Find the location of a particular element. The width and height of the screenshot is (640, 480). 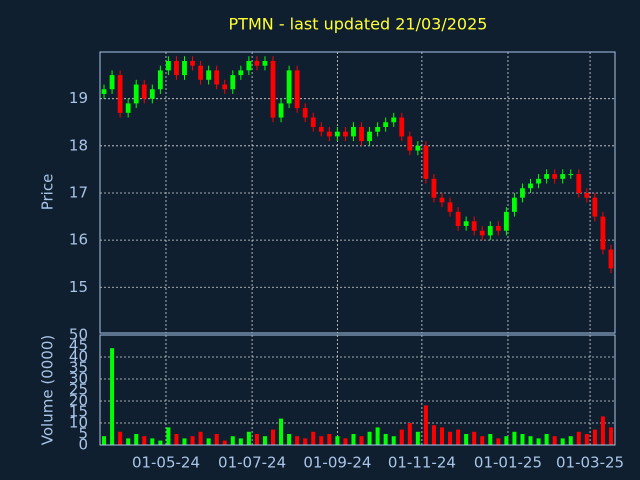

volume-axis-label: Volume (0000) is located at coordinates (48, 390).